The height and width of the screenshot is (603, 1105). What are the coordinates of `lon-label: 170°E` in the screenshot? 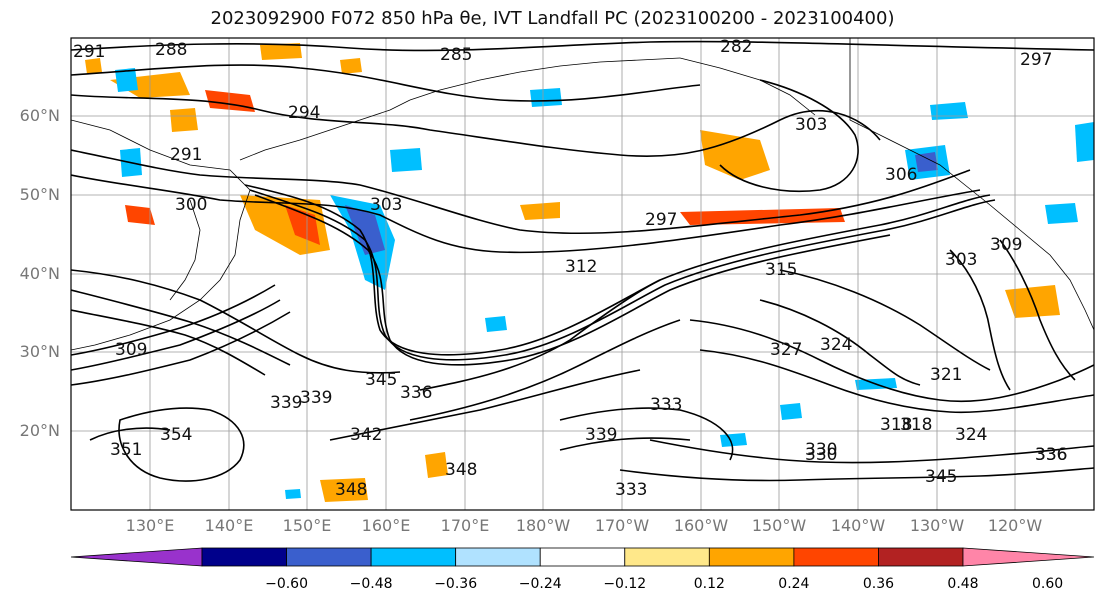 It's located at (465, 525).